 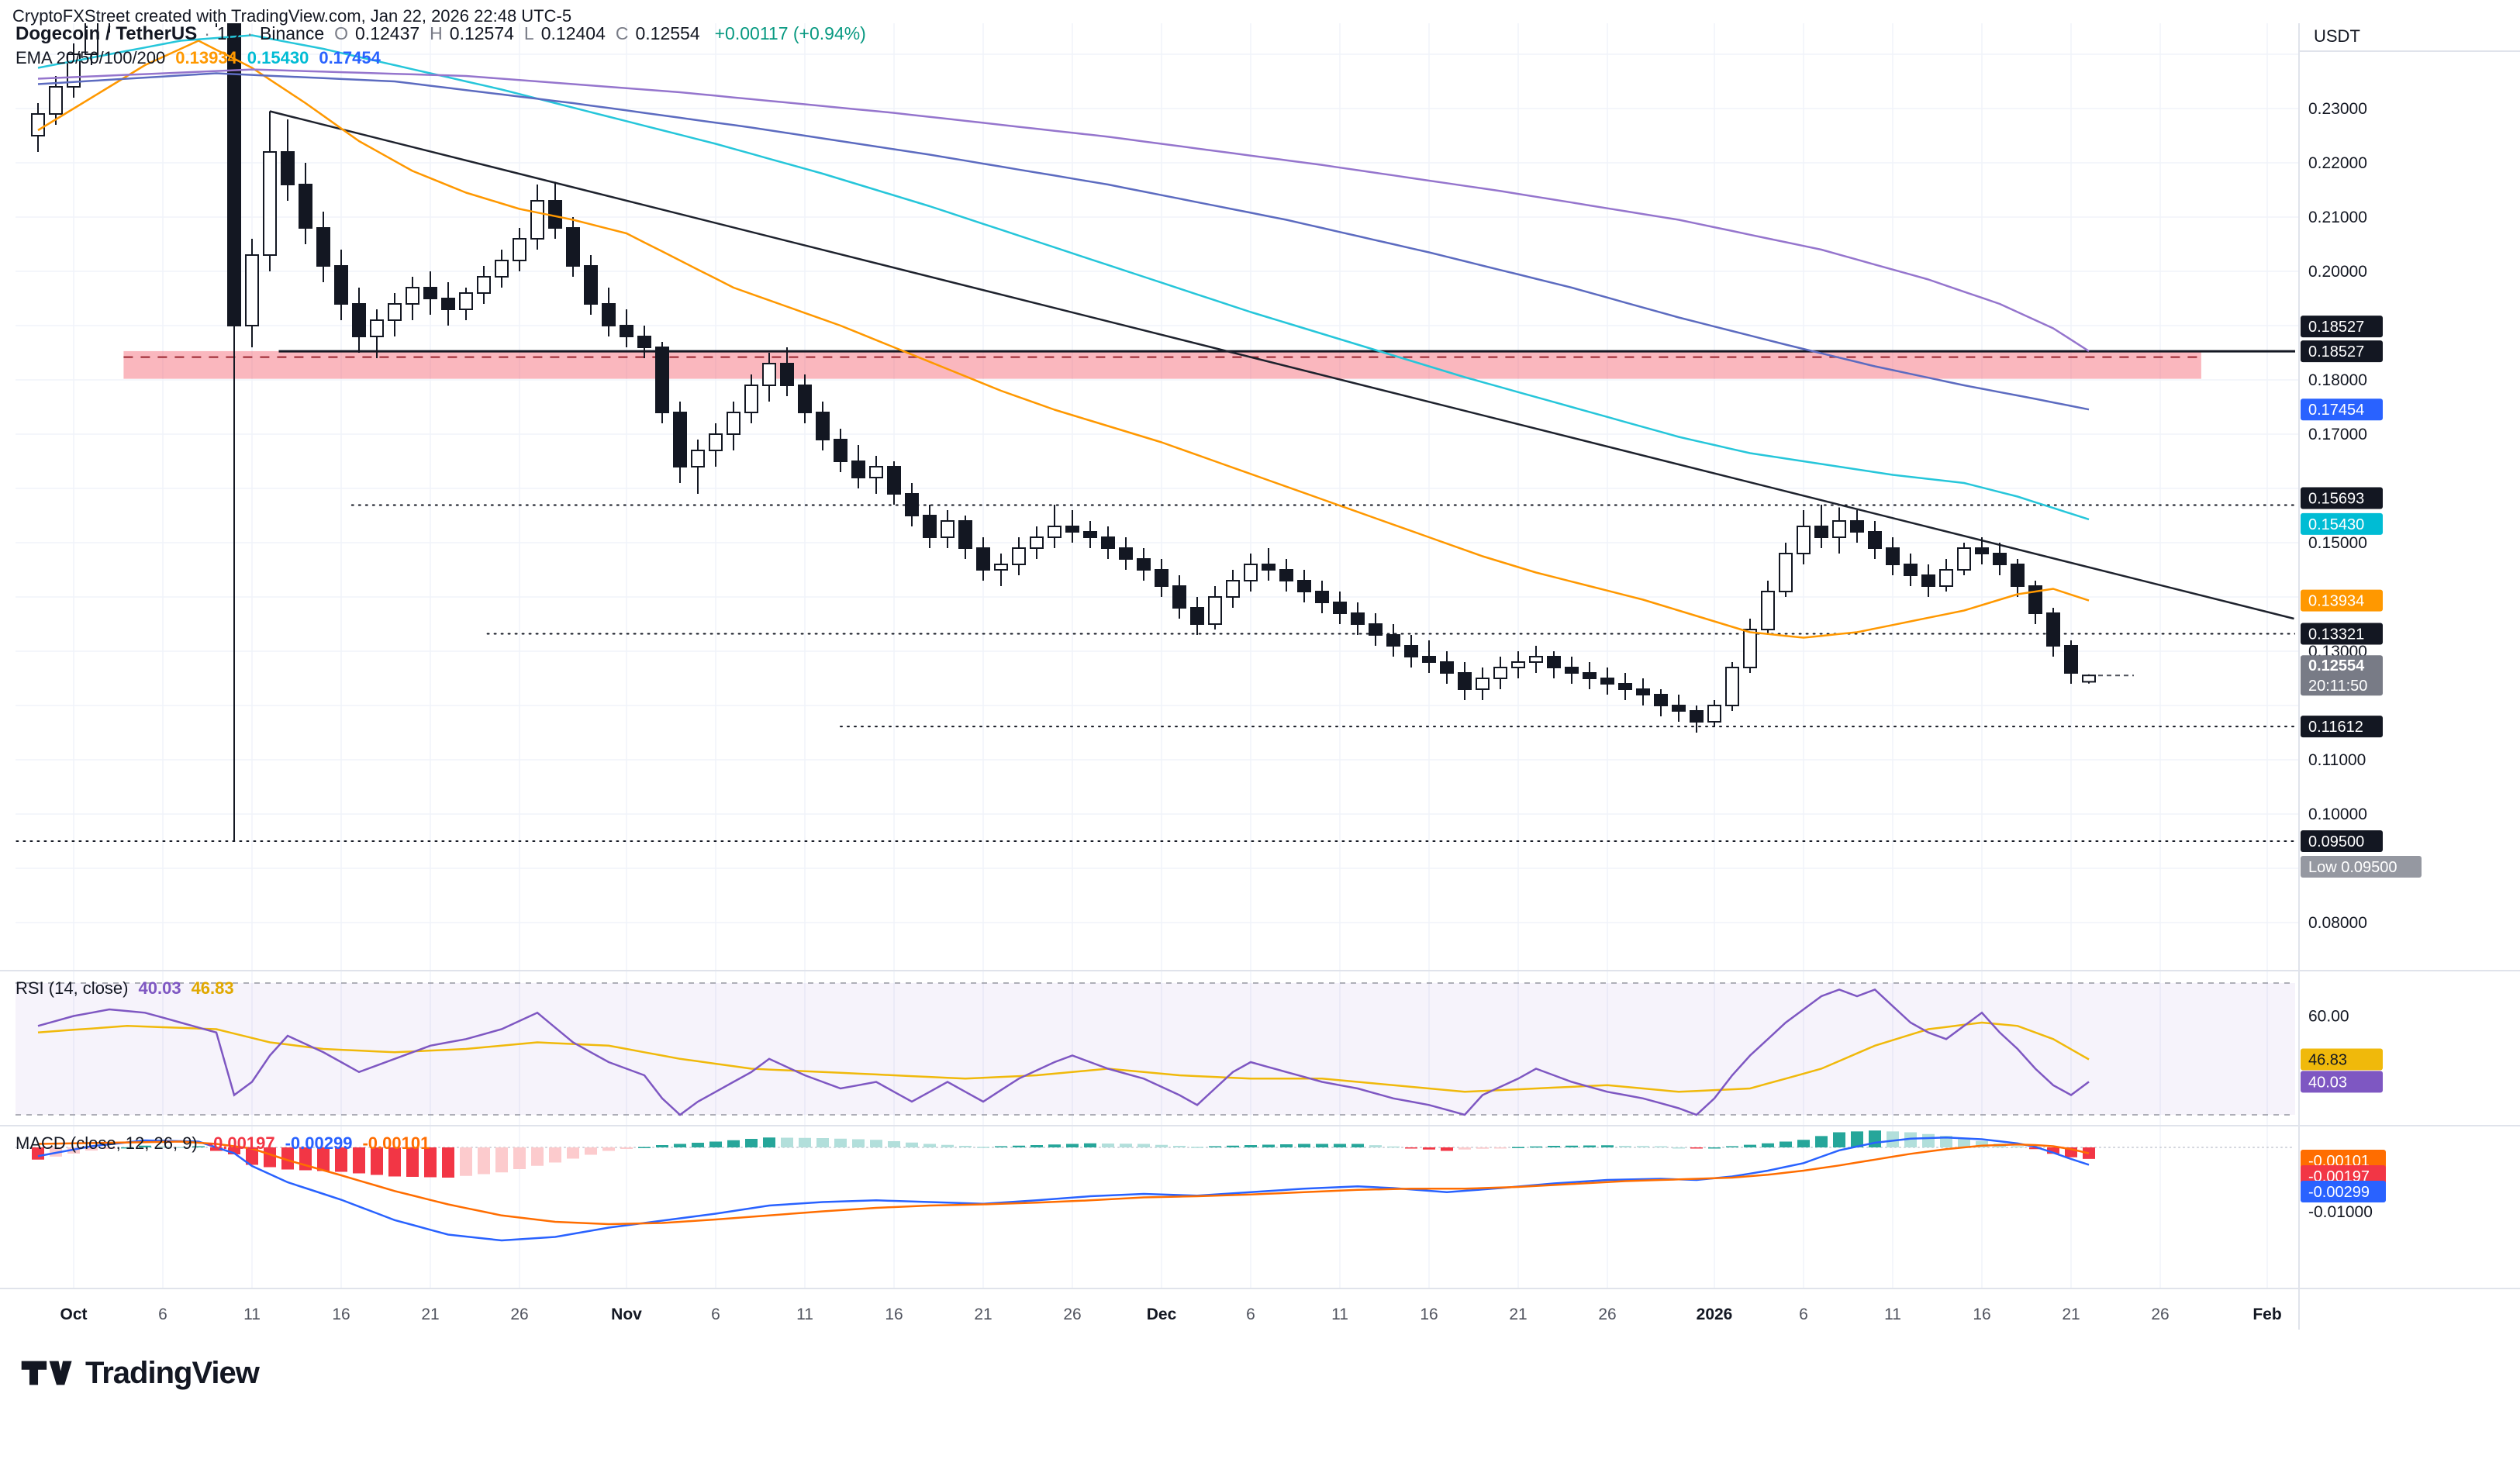 I want to click on macd-hist-value: -0.00197, so click(x=241, y=1143).